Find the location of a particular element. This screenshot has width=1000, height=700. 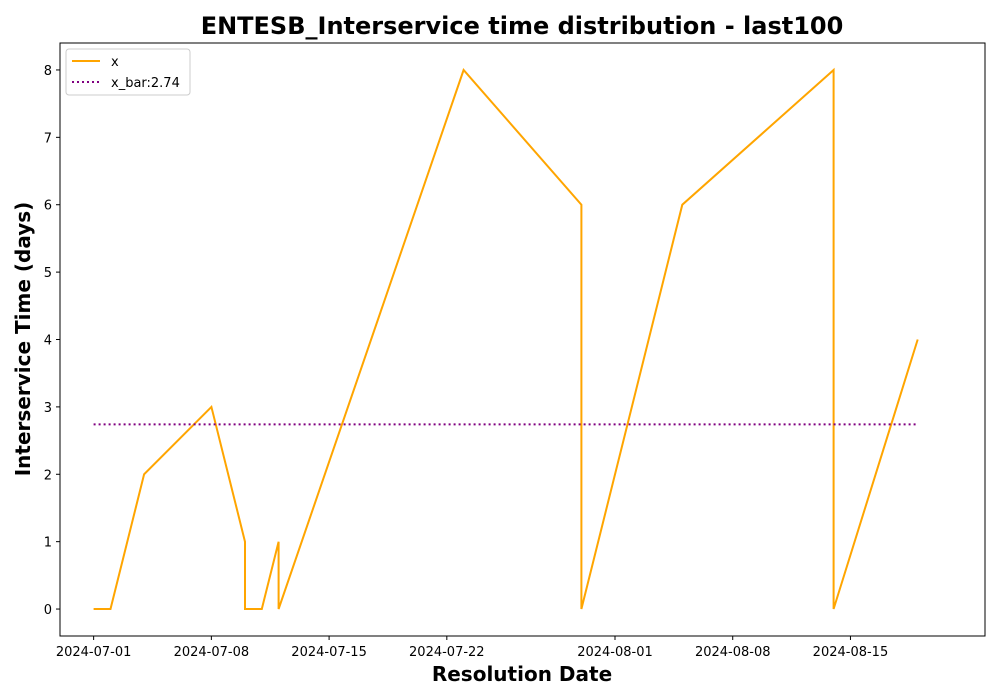

x-tick-label: 2024-07-15 is located at coordinates (329, 652).